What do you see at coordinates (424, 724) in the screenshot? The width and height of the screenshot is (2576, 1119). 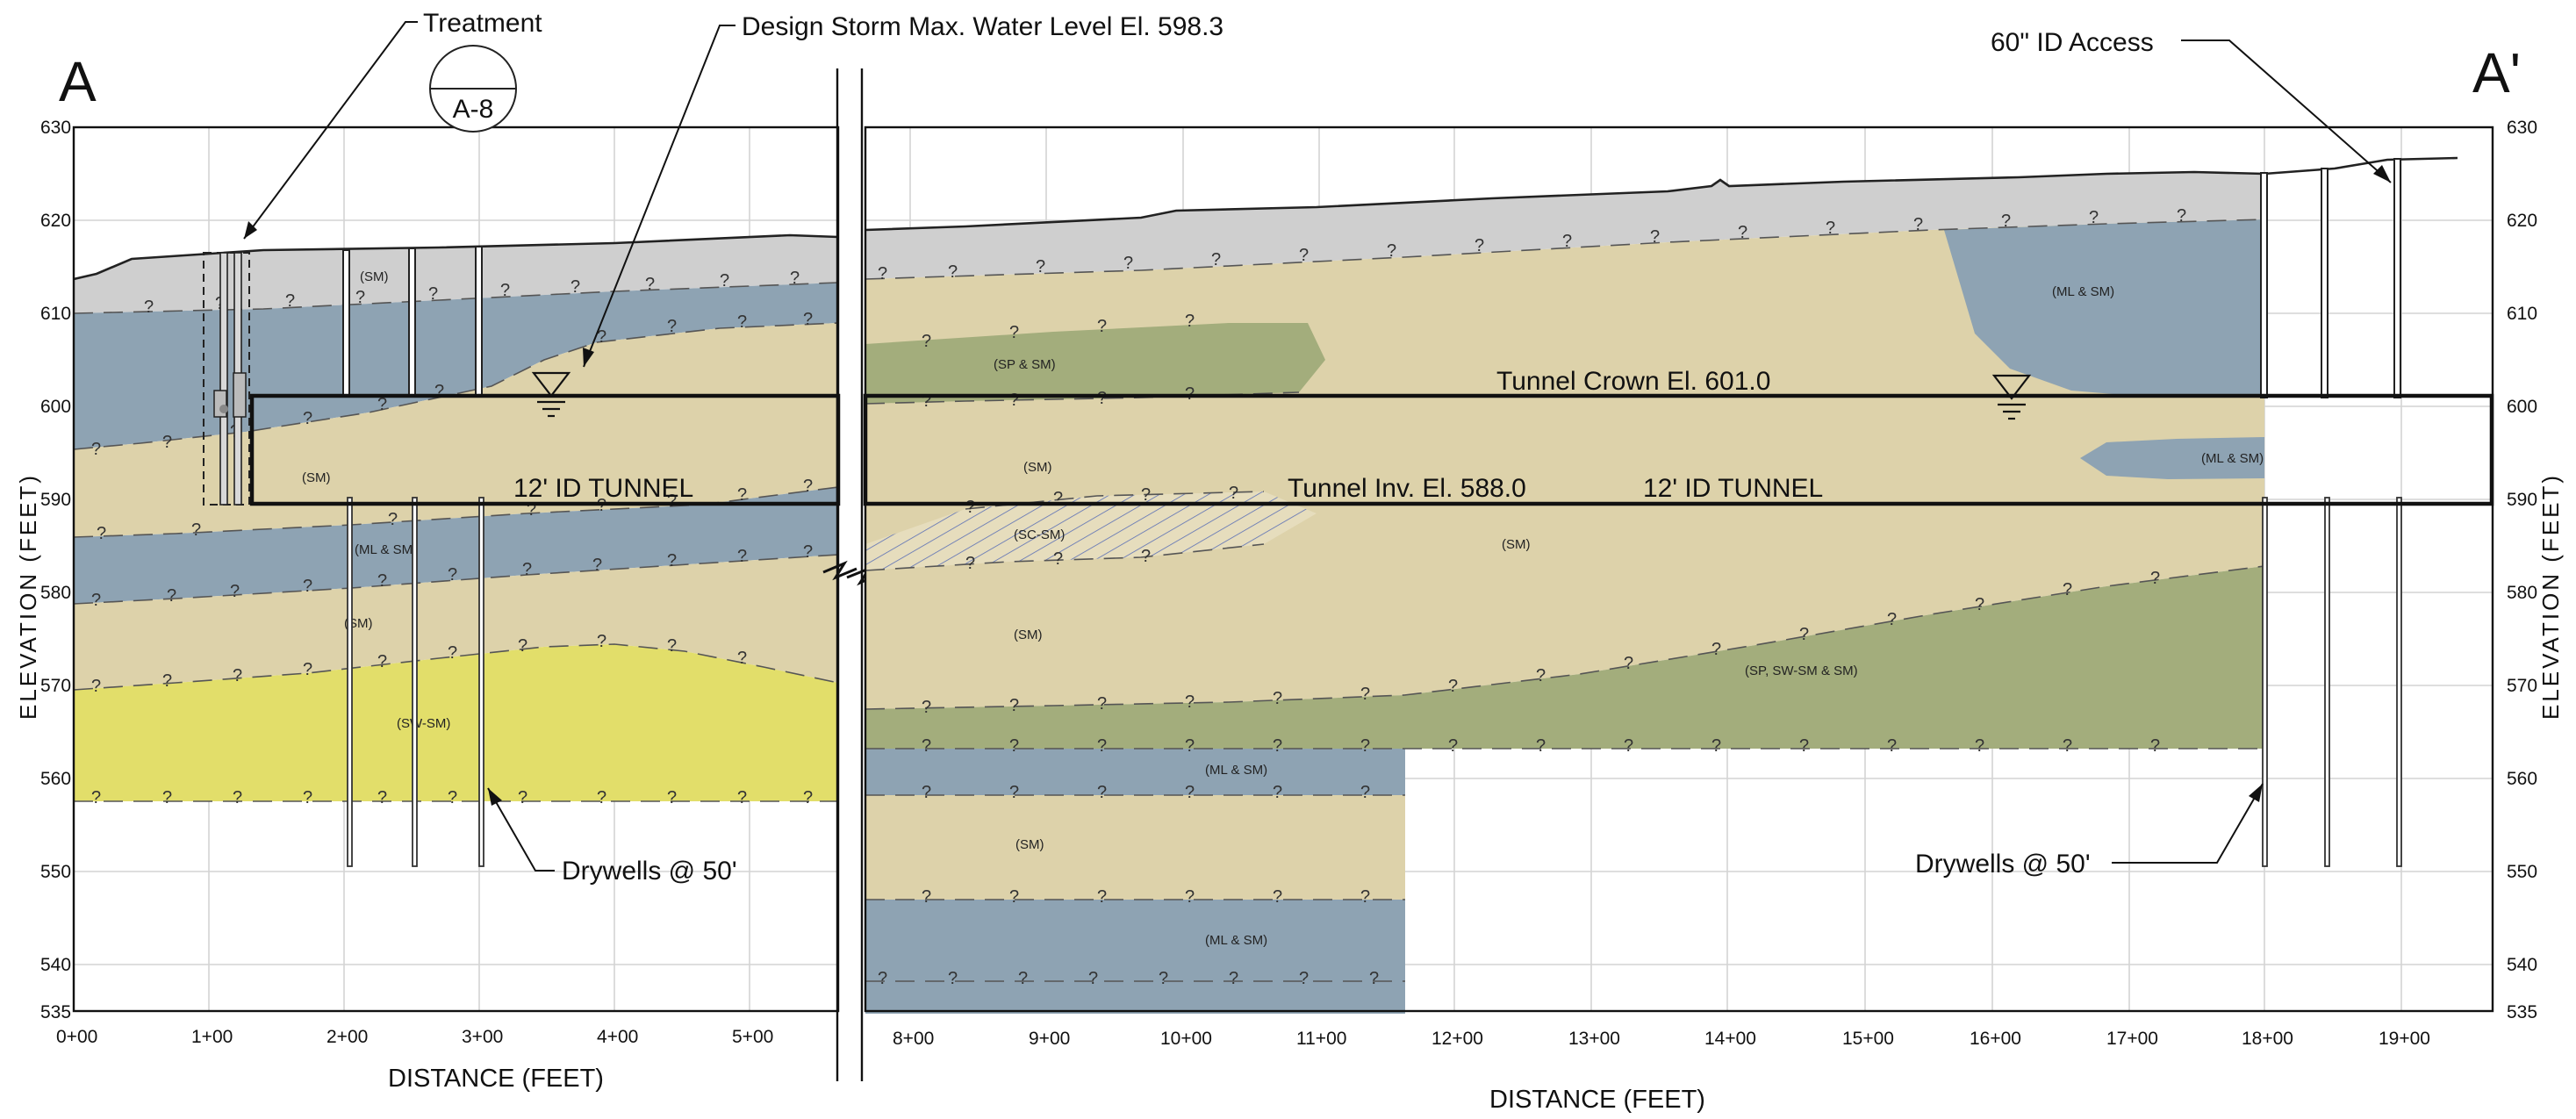 I see `soil-label-sw-sm: (SW-SM)` at bounding box center [424, 724].